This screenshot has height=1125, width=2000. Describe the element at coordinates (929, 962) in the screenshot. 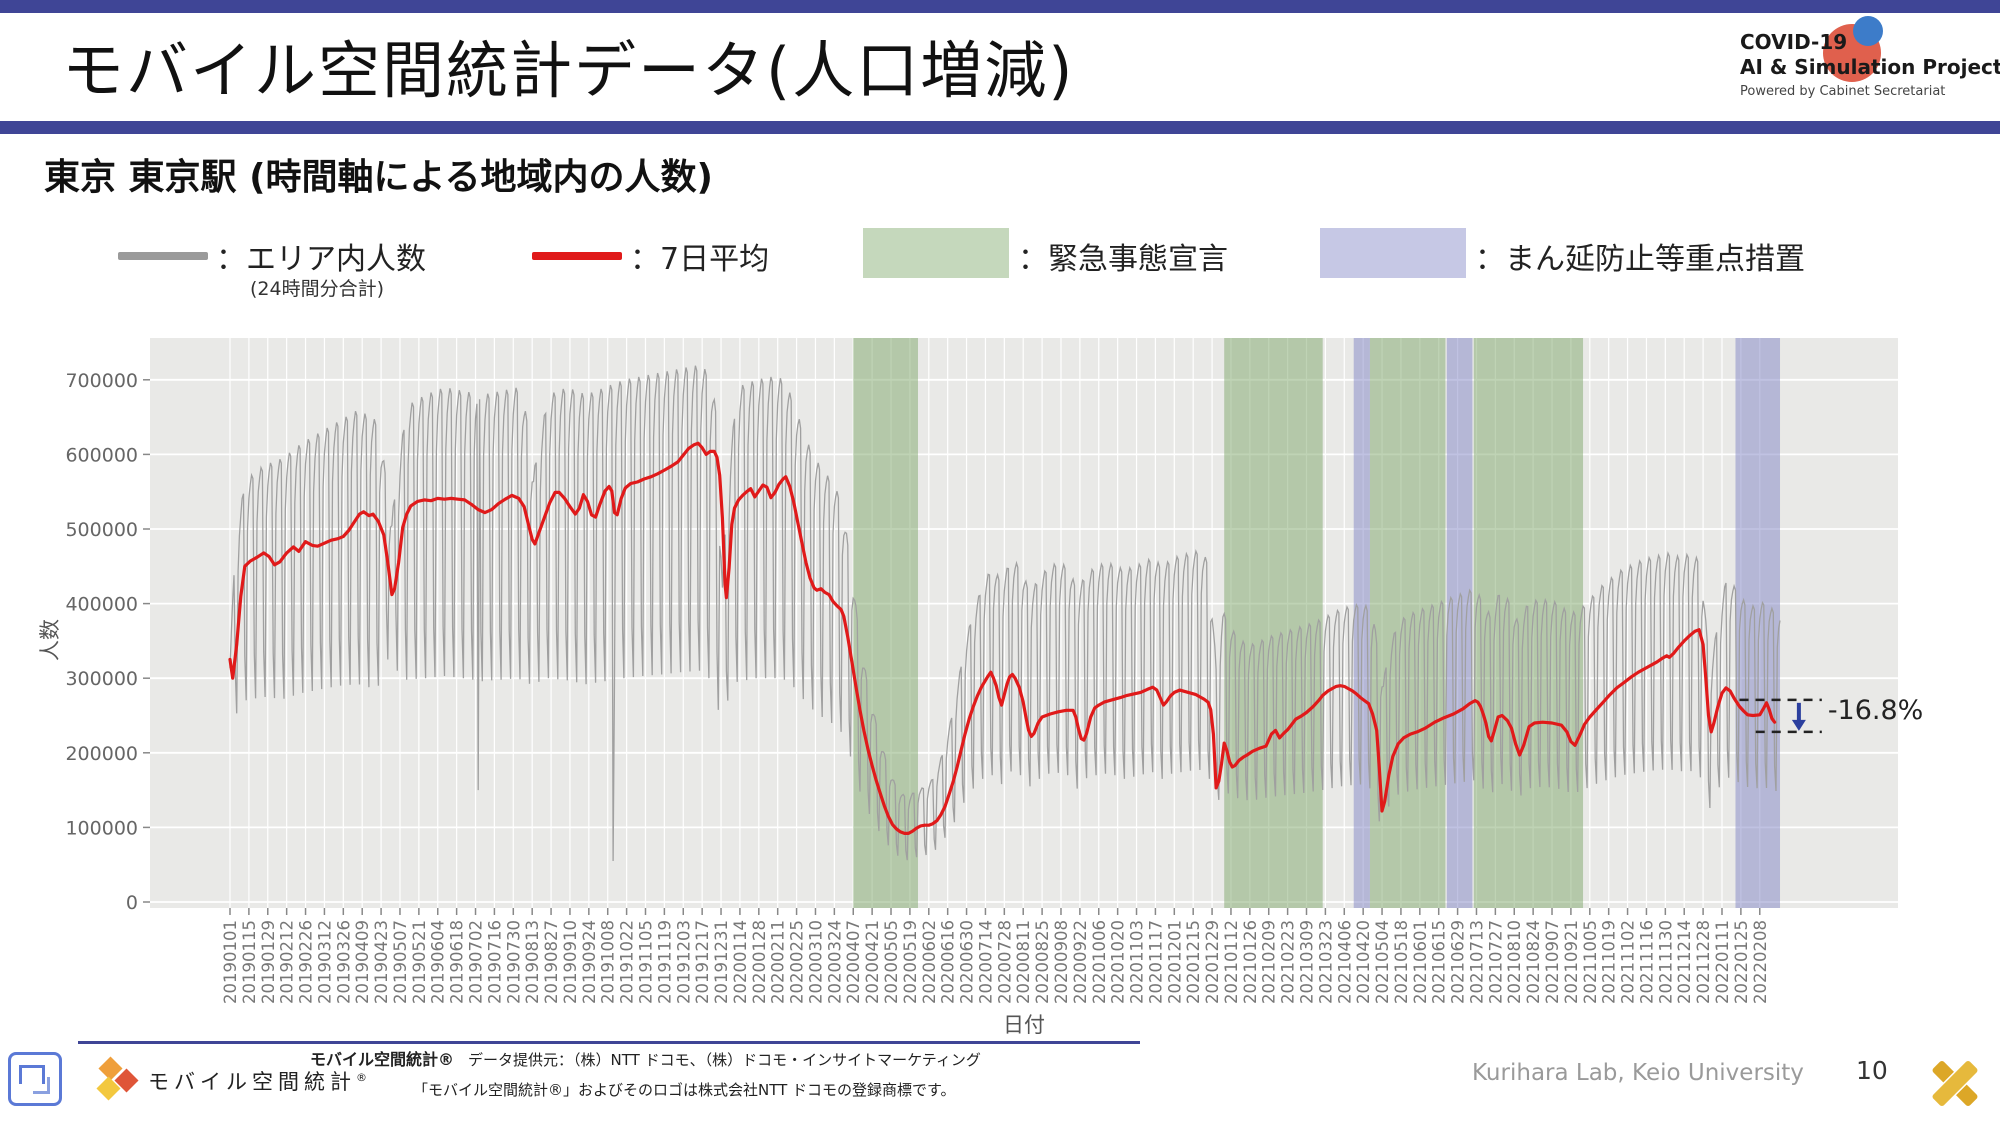

I see `svg-text: 20200602` at that location.